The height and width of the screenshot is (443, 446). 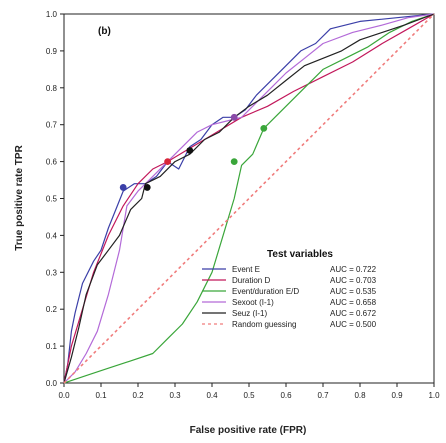 What do you see at coordinates (434, 395) in the screenshot?
I see `x-tick-label: 1.0` at bounding box center [434, 395].